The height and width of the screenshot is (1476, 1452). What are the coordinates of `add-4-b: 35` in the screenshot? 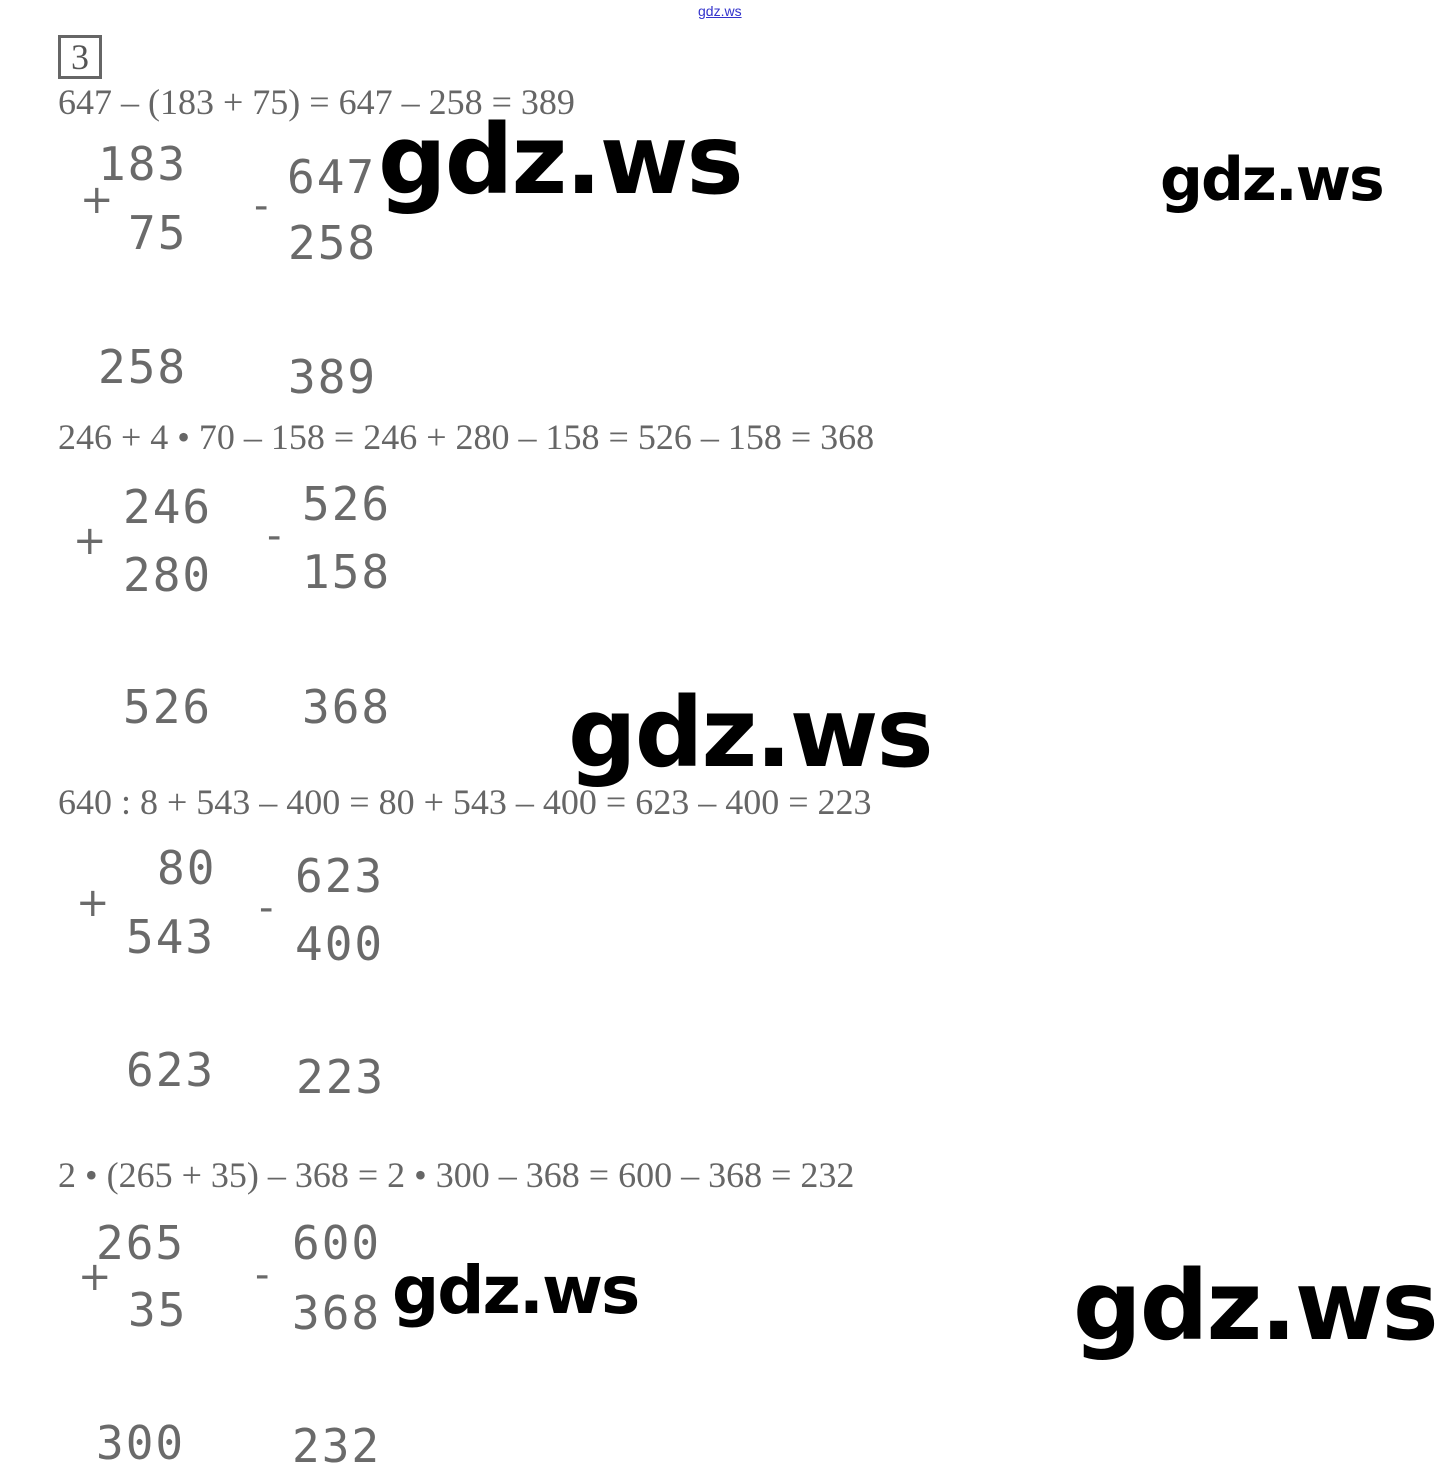 It's located at (158, 1310).